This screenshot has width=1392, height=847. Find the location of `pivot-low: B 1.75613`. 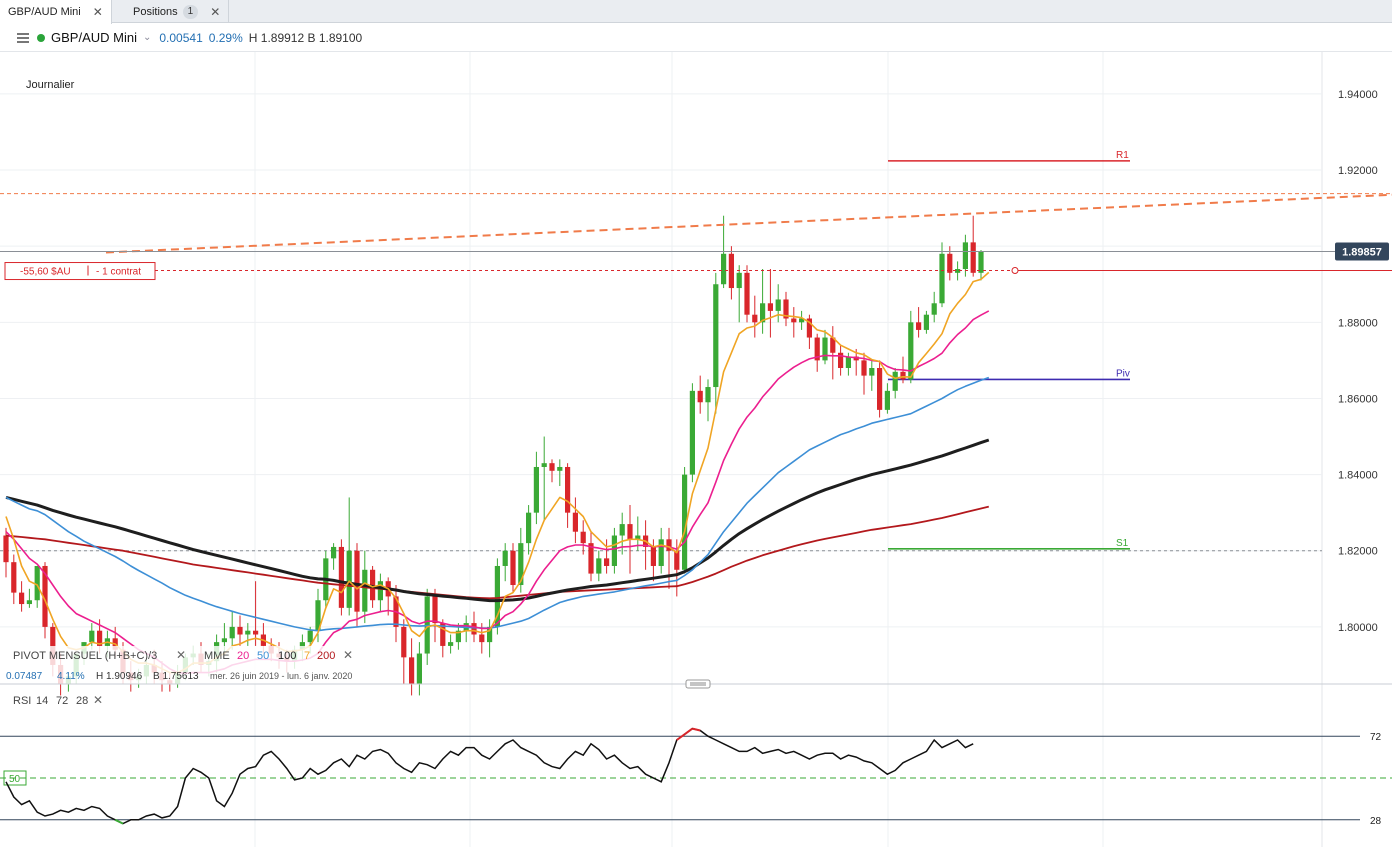

pivot-low: B 1.75613 is located at coordinates (176, 676).